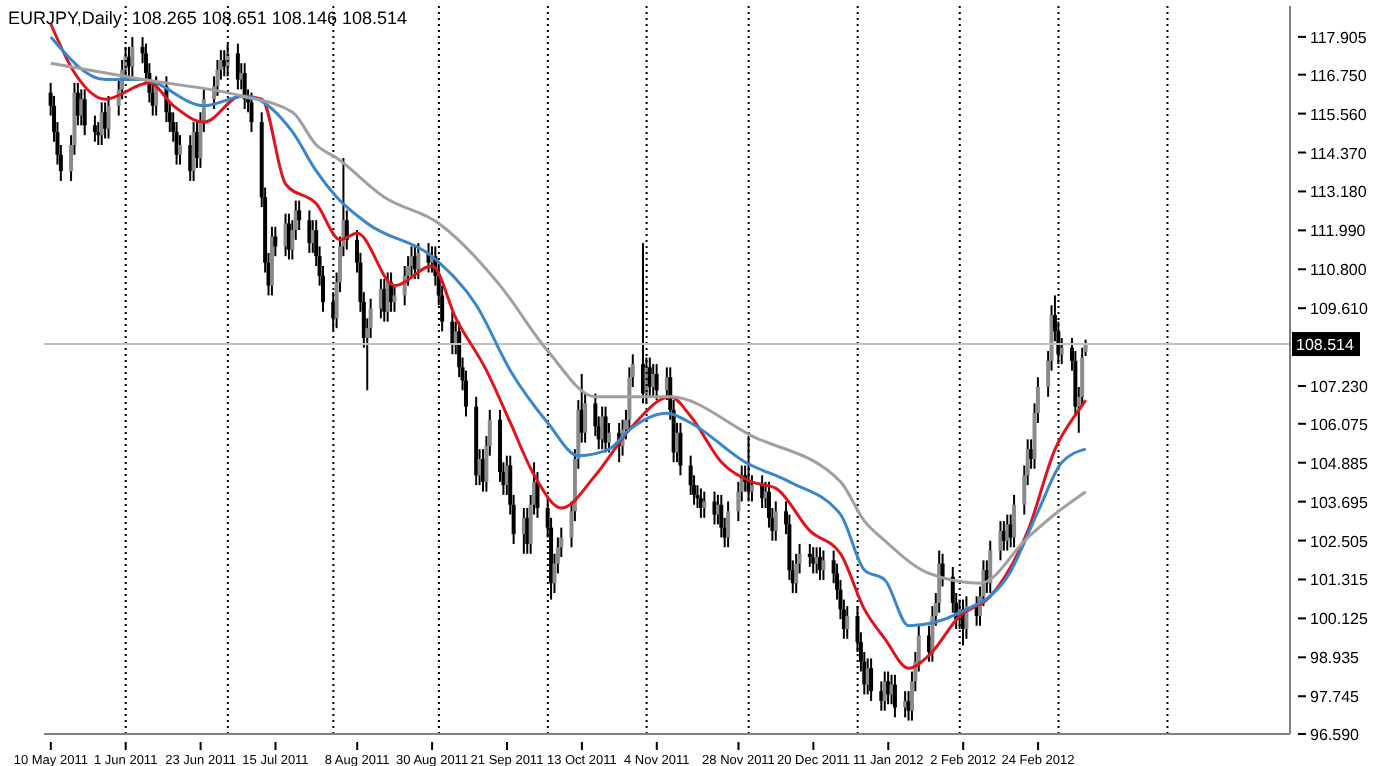 This screenshot has width=1400, height=766. I want to click on y-tick-label: 100.125, so click(1339, 619).